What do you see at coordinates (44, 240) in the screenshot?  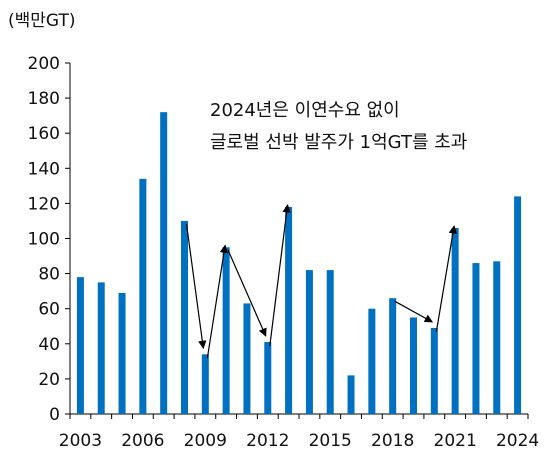 I see `y-tick-label: 100` at bounding box center [44, 240].